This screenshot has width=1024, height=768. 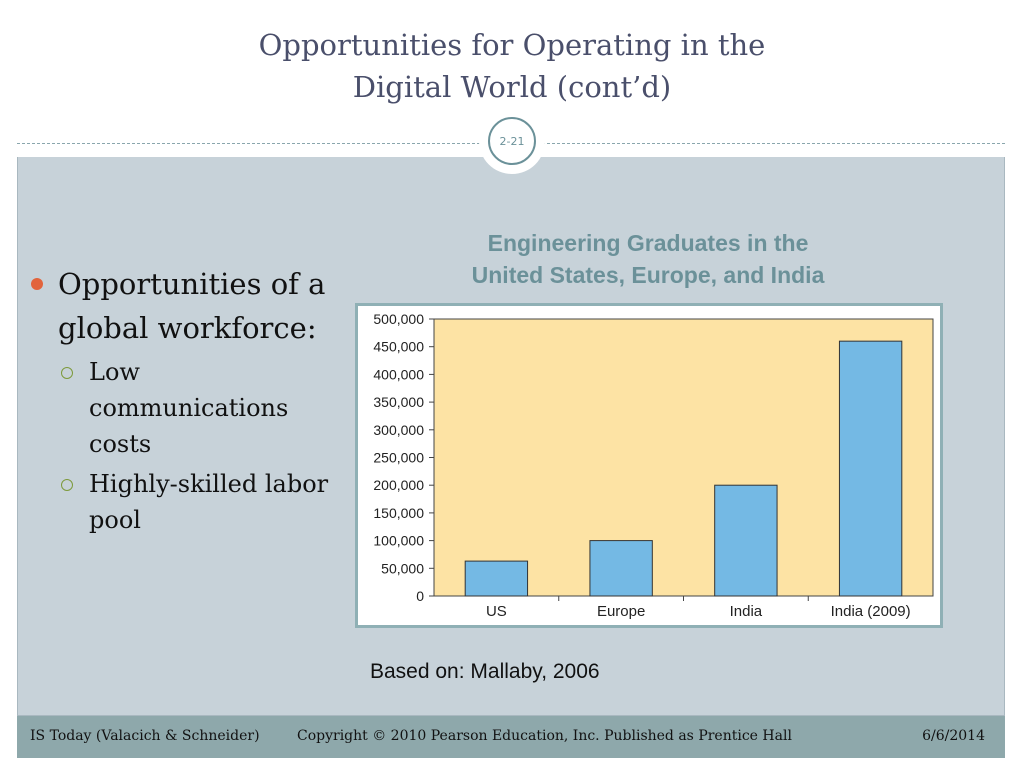 I want to click on slide-title-line1: Opportunities for Operating in the, so click(x=512, y=45).